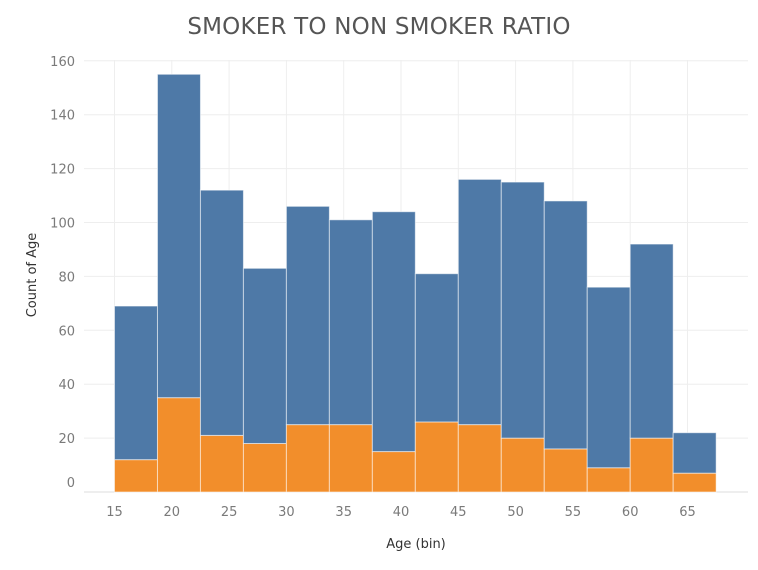  I want to click on y-tick-label: 140, so click(62, 116).